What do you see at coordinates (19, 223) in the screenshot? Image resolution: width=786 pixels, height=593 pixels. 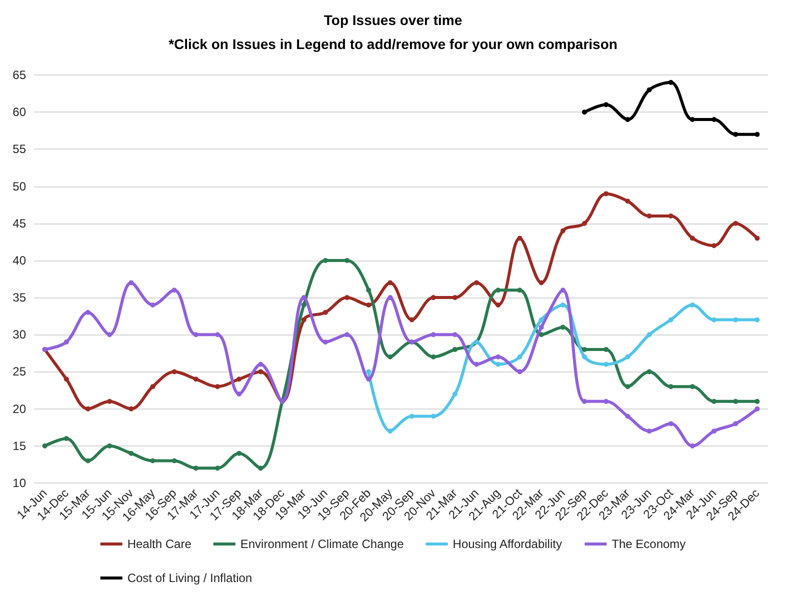 I see `y-tick-label: 45` at bounding box center [19, 223].